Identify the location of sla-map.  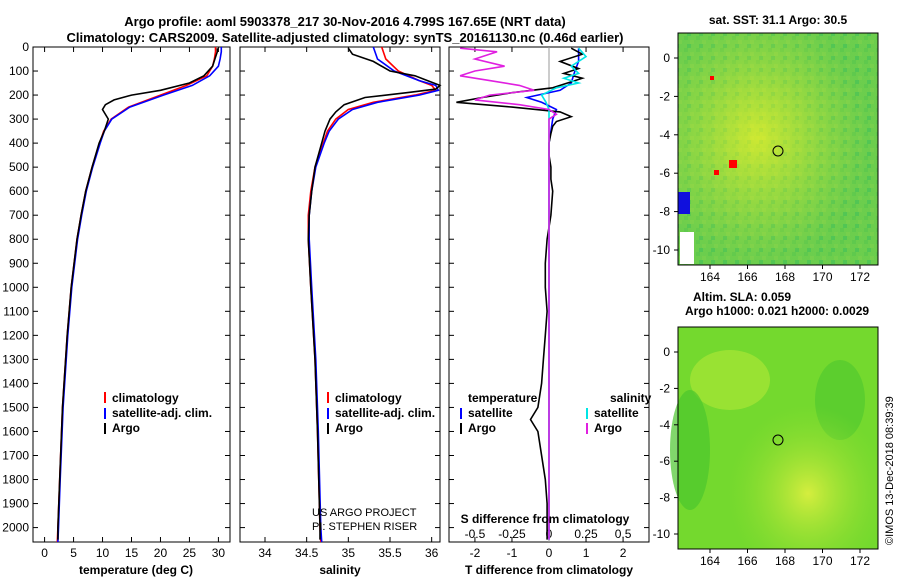
(774, 438).